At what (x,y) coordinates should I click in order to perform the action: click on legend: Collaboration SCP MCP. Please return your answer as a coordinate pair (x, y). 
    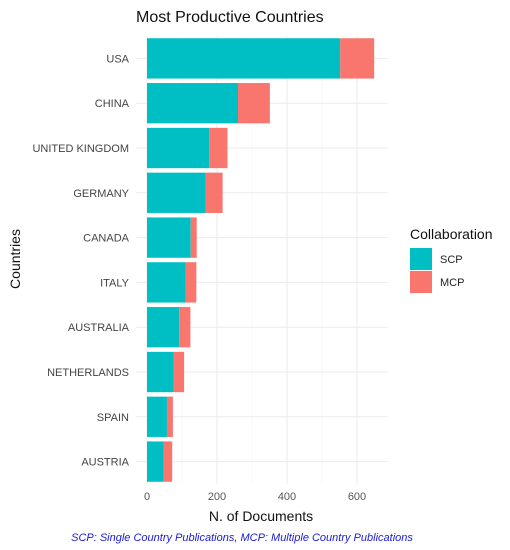
    Looking at the image, I should click on (451, 259).